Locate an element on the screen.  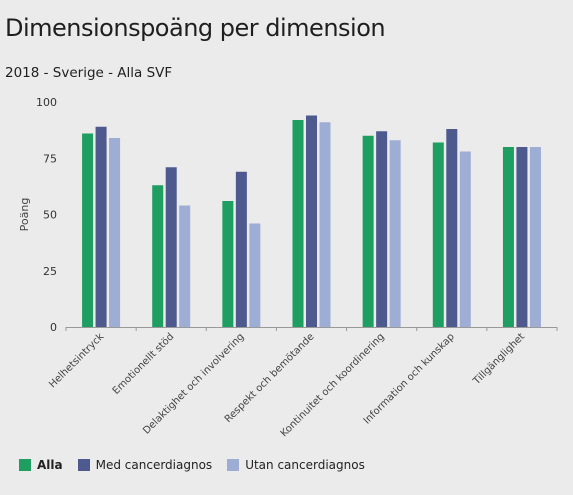
bar-tillganglighet-med-cancerdiagnos is located at coordinates (522, 237).